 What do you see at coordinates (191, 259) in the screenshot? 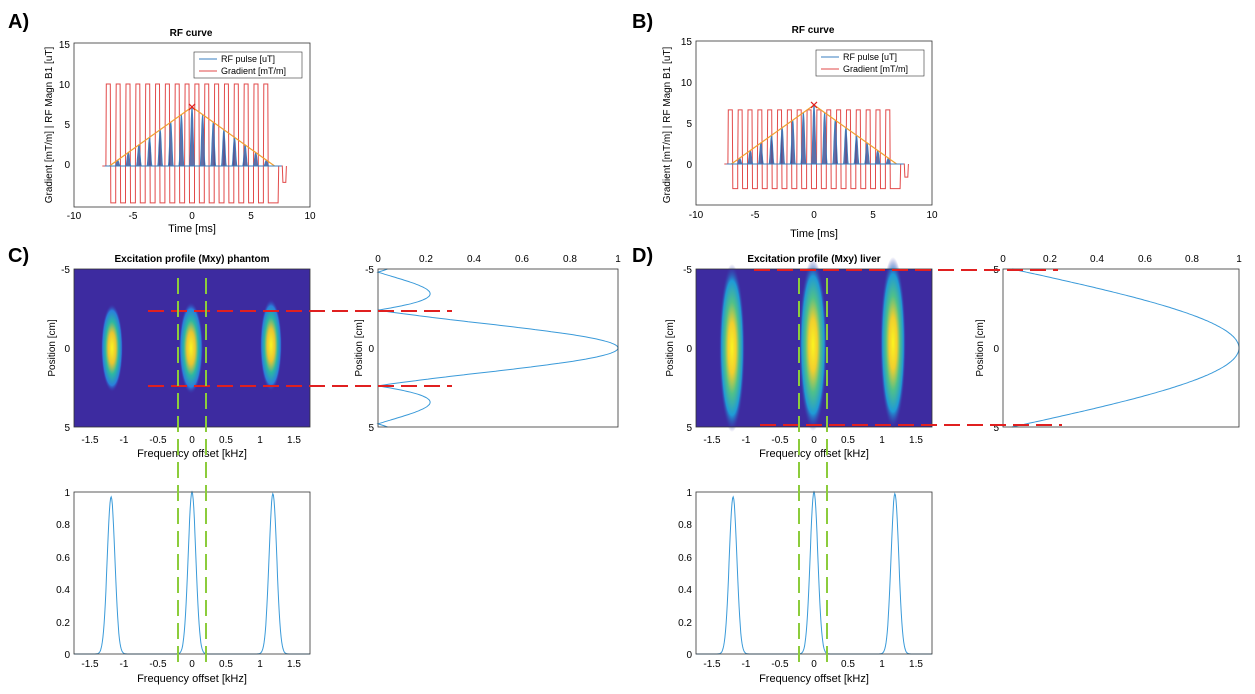
I see `panel-c-title: Excitation profile (Mxy) phantom` at bounding box center [191, 259].